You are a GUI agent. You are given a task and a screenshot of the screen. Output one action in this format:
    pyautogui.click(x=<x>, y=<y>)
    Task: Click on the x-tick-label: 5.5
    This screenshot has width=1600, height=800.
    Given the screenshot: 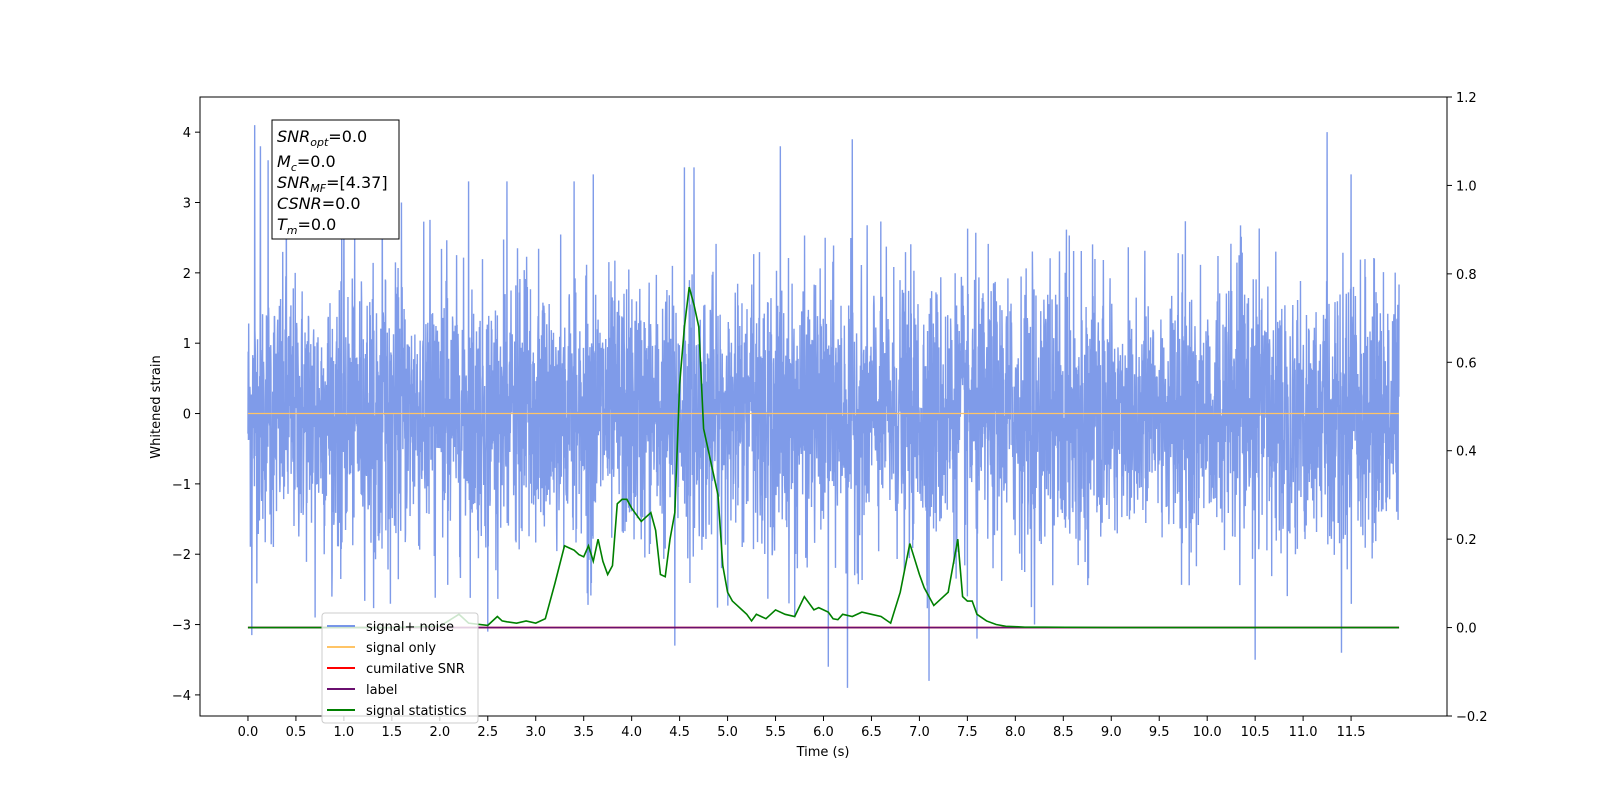 What is the action you would take?
    pyautogui.click(x=775, y=732)
    